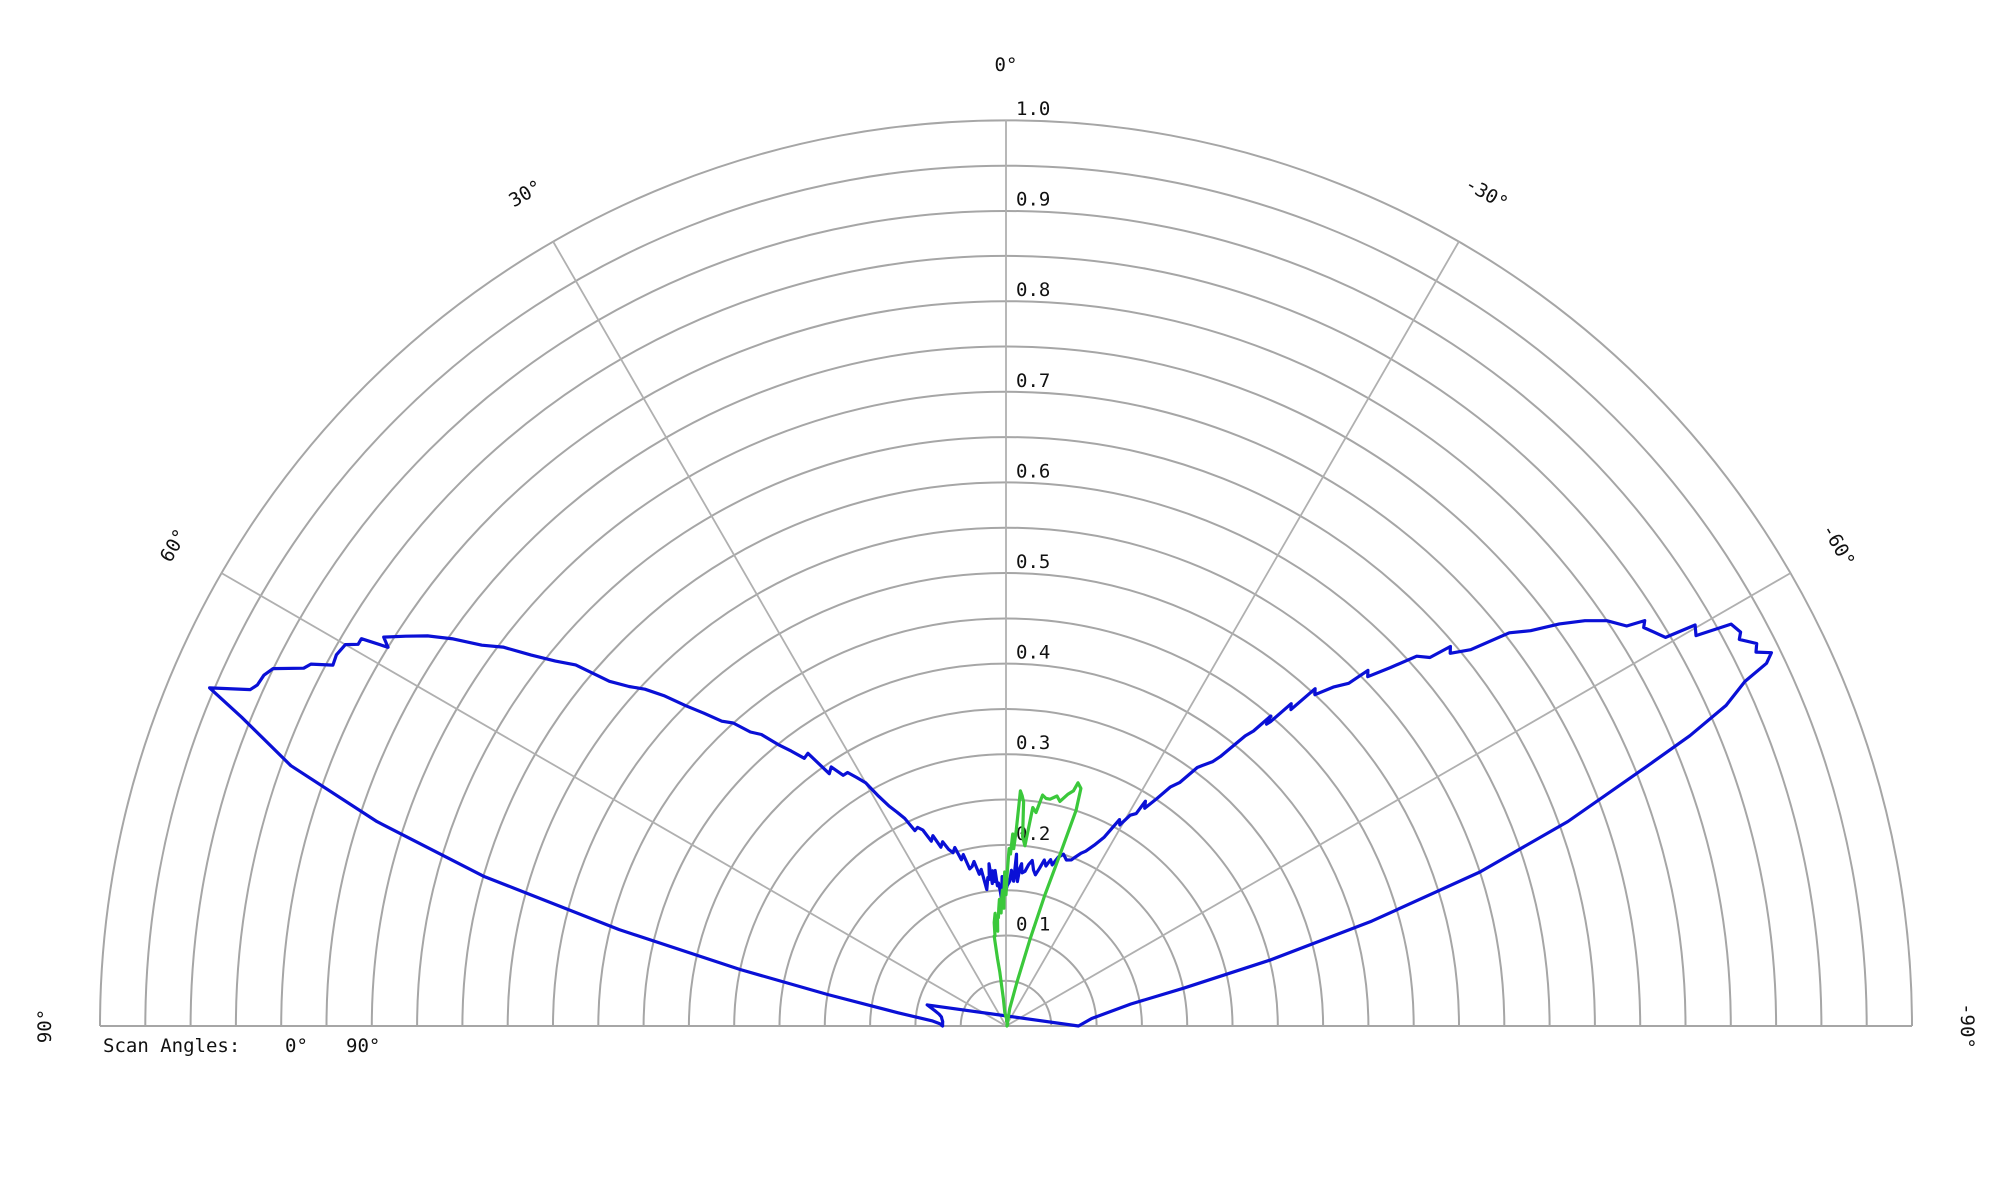  What do you see at coordinates (363, 1046) in the screenshot?
I see `legend-entry-90-deg: 90°` at bounding box center [363, 1046].